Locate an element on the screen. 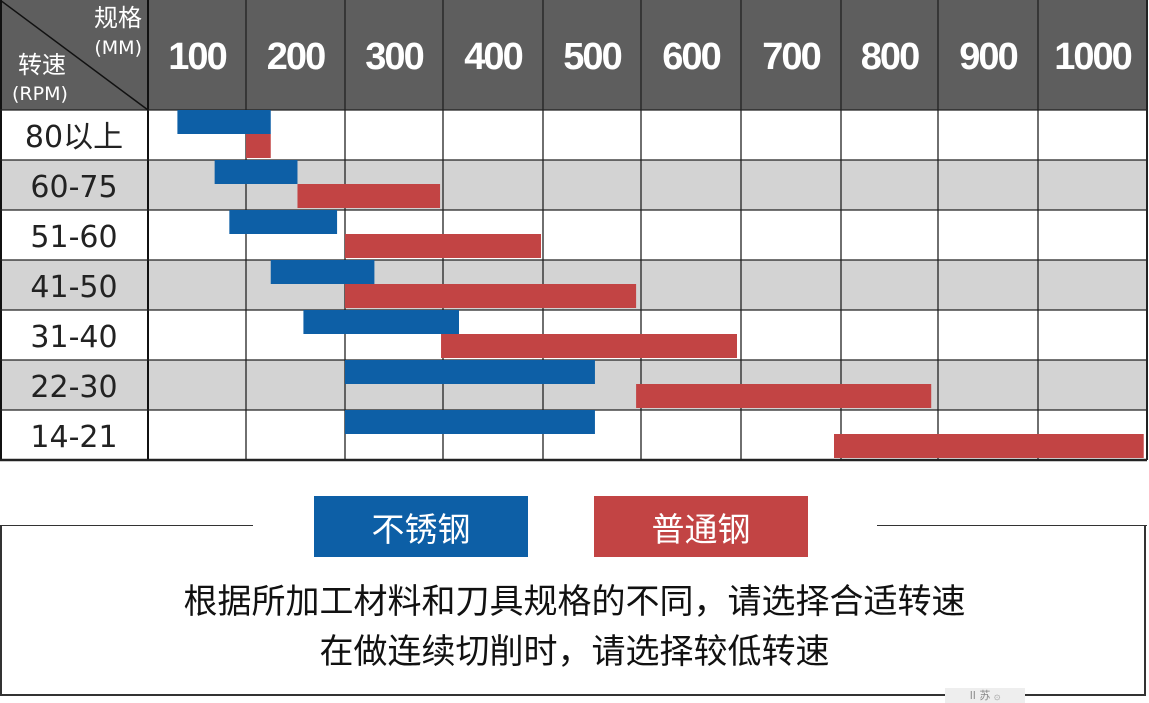 This screenshot has height=703, width=1149. x-tick-label: 400 is located at coordinates (493, 57).